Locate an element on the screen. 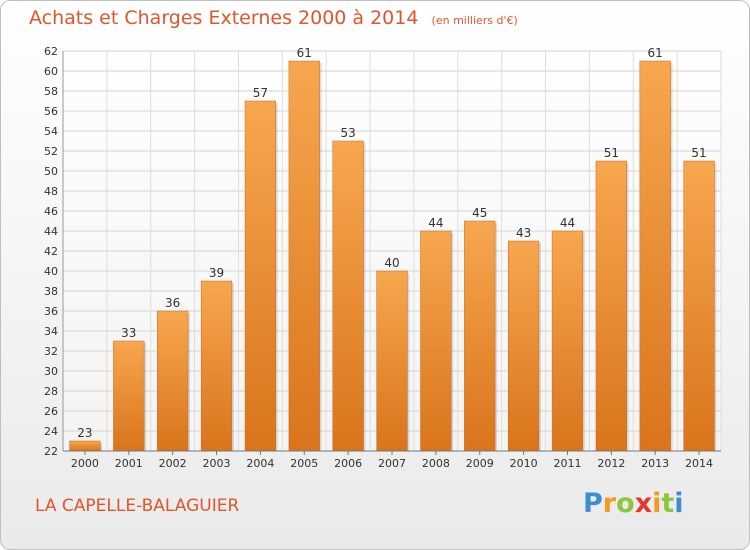 Image resolution: width=750 pixels, height=550 pixels. y-tick-label: 24 is located at coordinates (51, 431).